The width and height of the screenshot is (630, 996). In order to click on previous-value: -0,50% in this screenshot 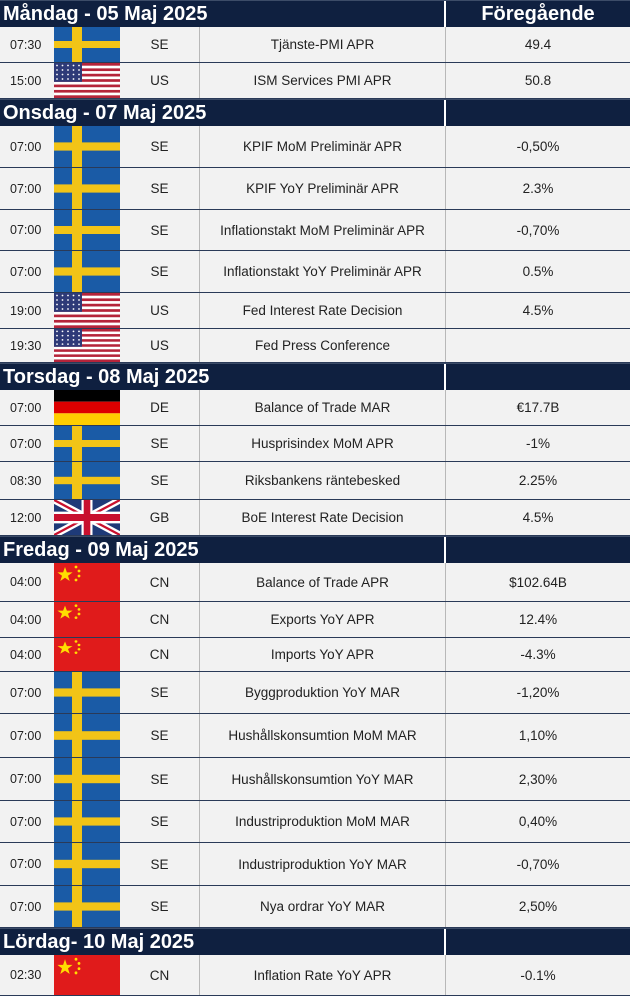, I will do `click(538, 146)`.